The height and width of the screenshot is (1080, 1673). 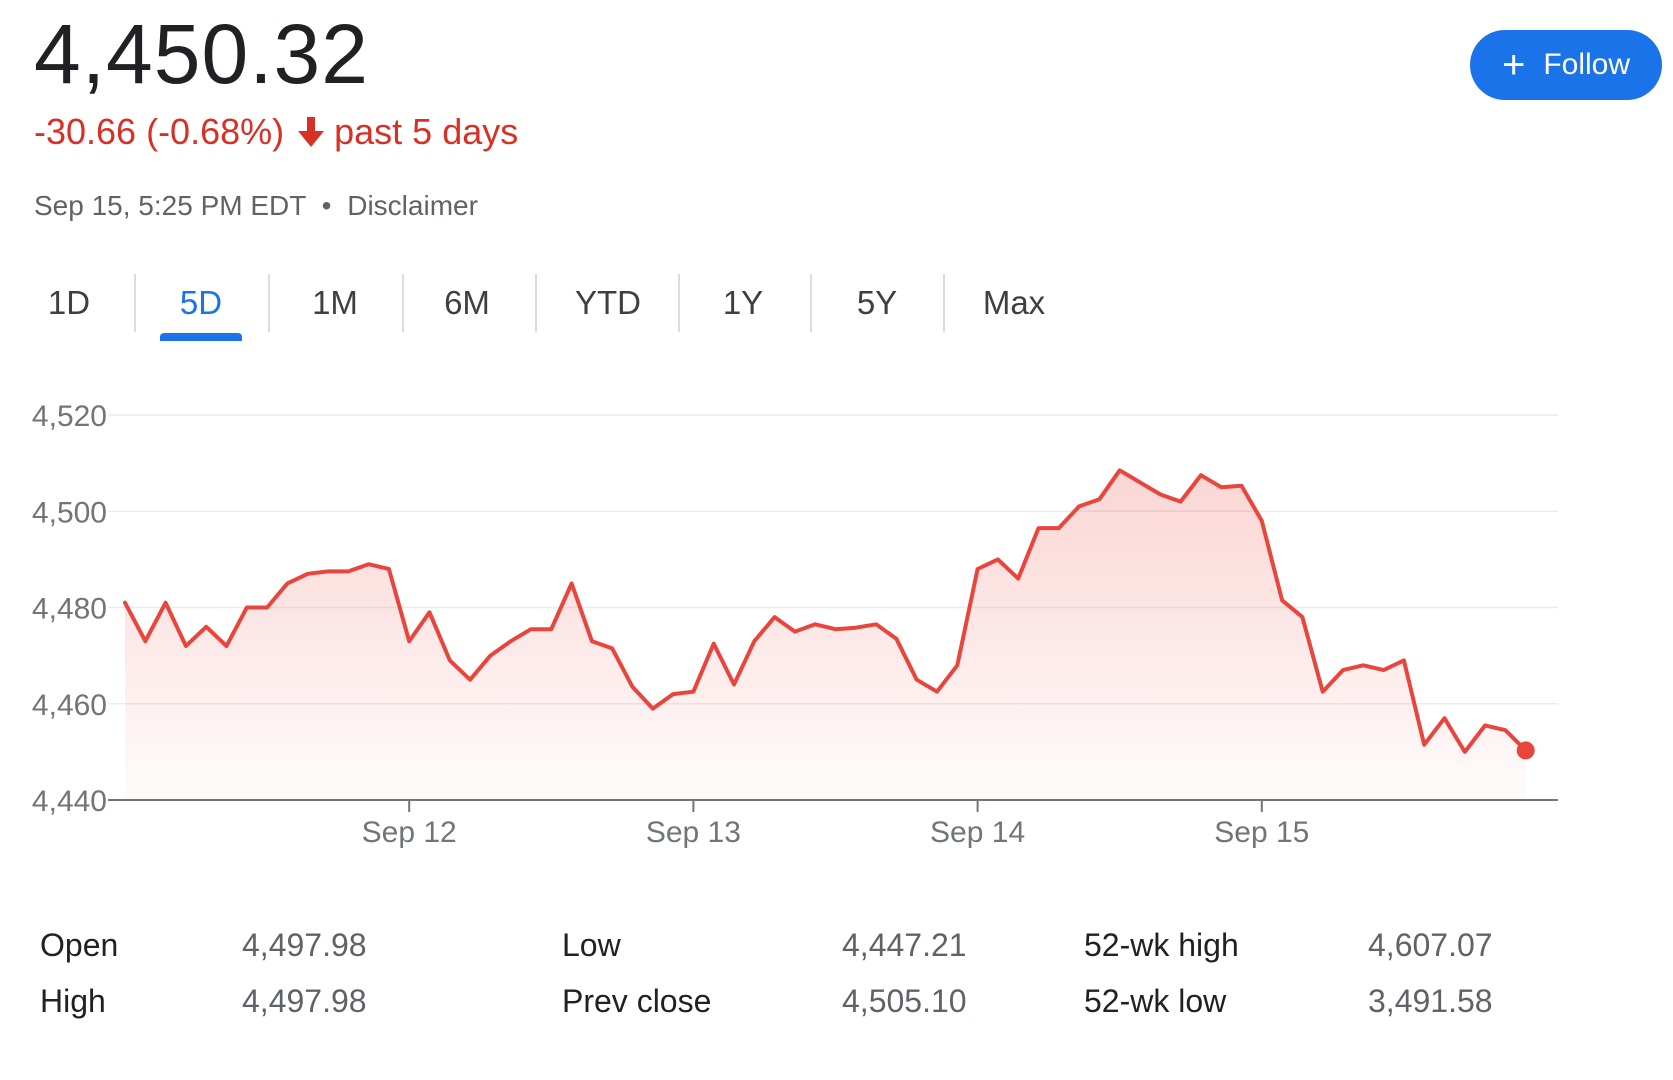 I want to click on tab-6m: 6M, so click(x=467, y=303).